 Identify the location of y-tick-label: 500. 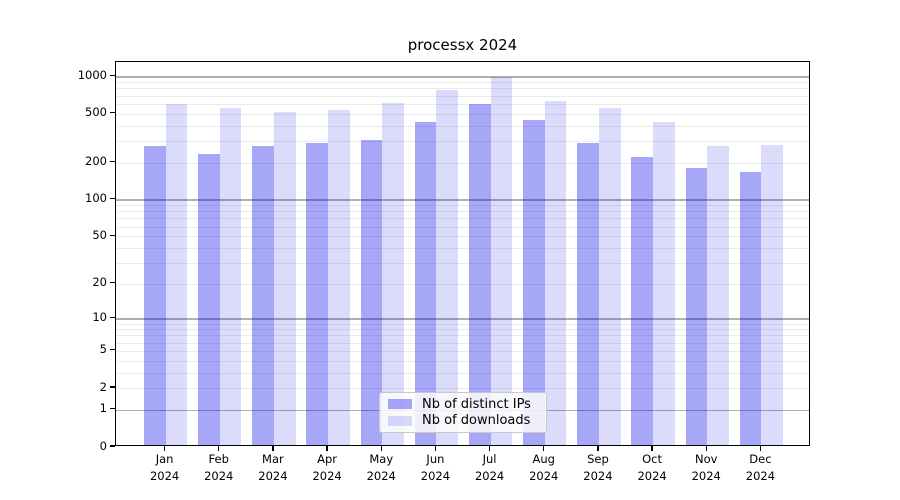
(96, 112).